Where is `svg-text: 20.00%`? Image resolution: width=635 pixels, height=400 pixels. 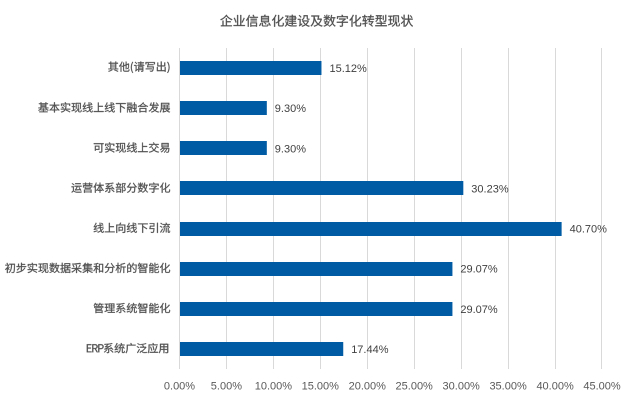 svg-text: 20.00% is located at coordinates (368, 386).